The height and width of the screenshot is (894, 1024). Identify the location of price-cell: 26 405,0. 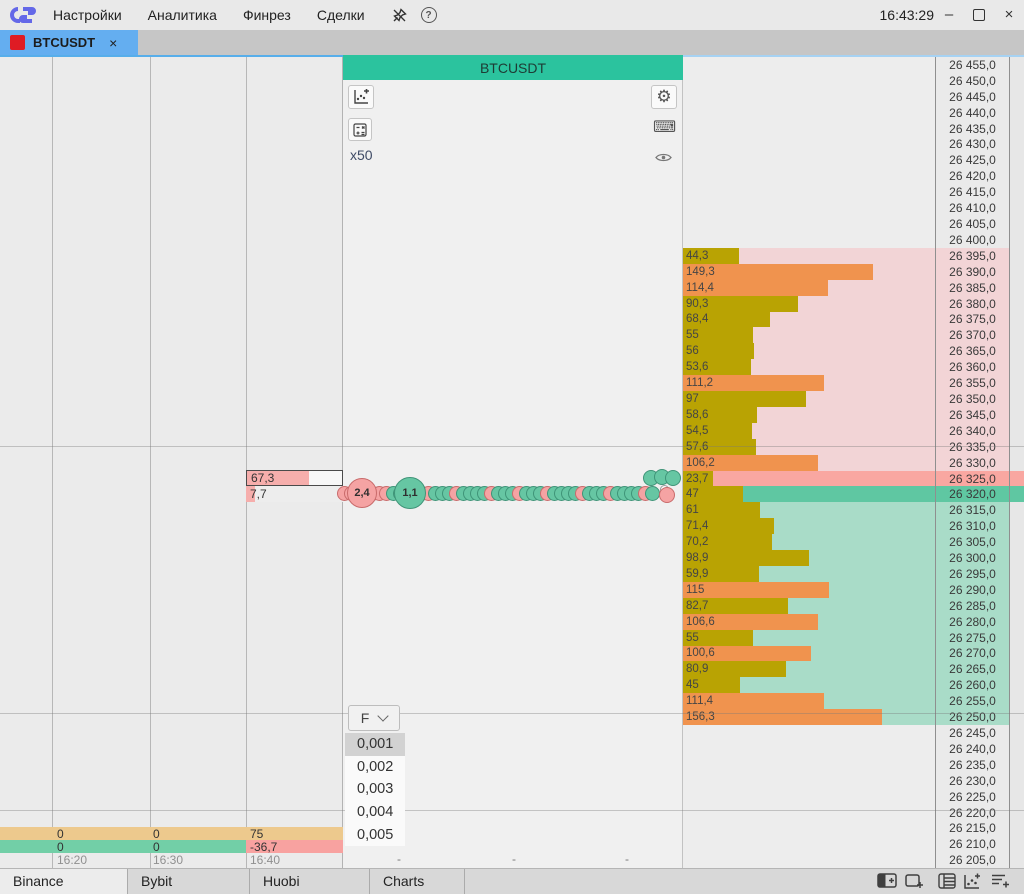
(972, 224).